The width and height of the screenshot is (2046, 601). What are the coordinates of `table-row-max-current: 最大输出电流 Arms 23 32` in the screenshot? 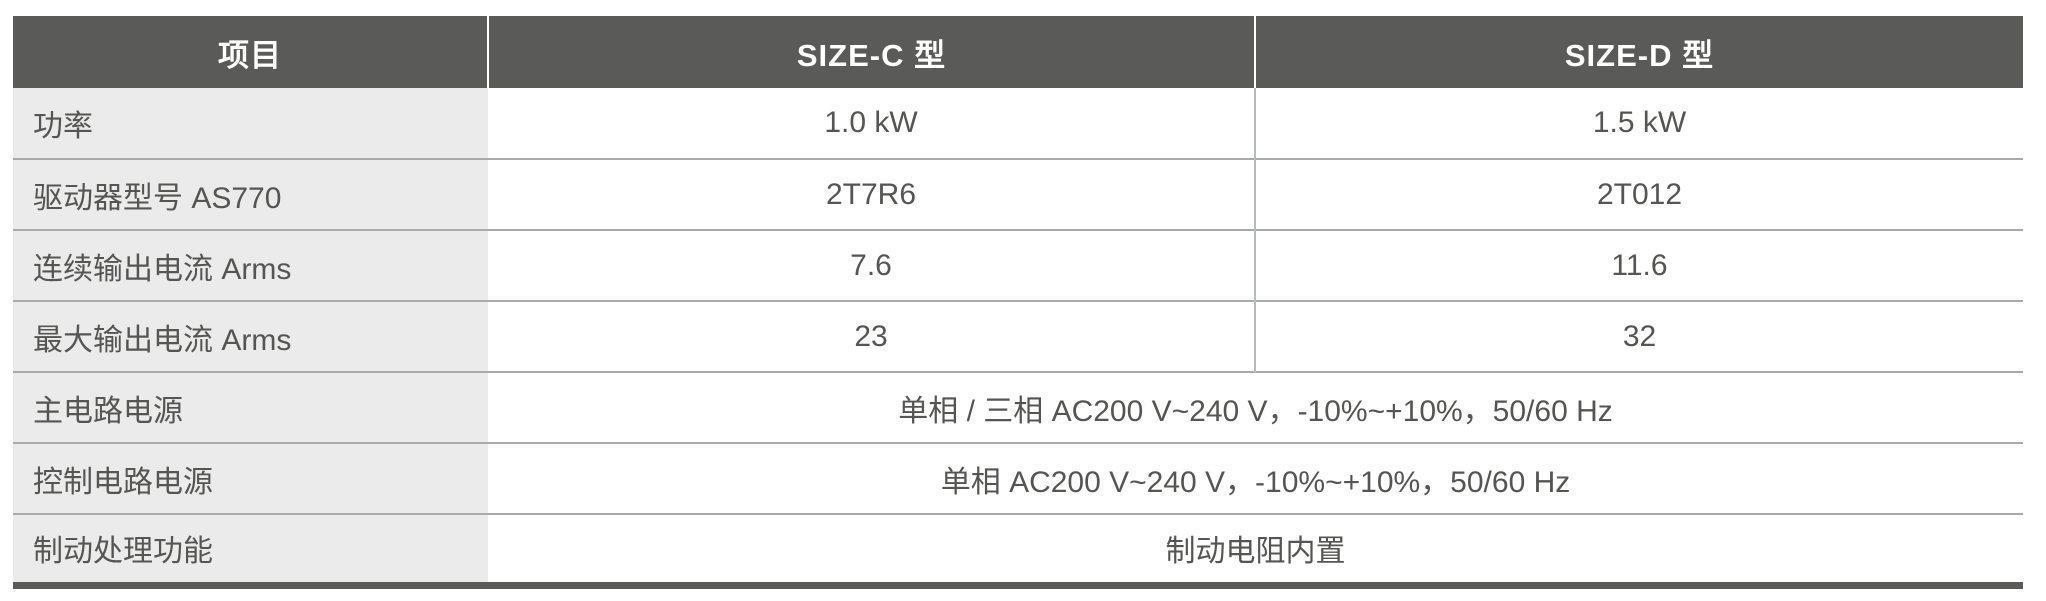 It's located at (1018, 336).